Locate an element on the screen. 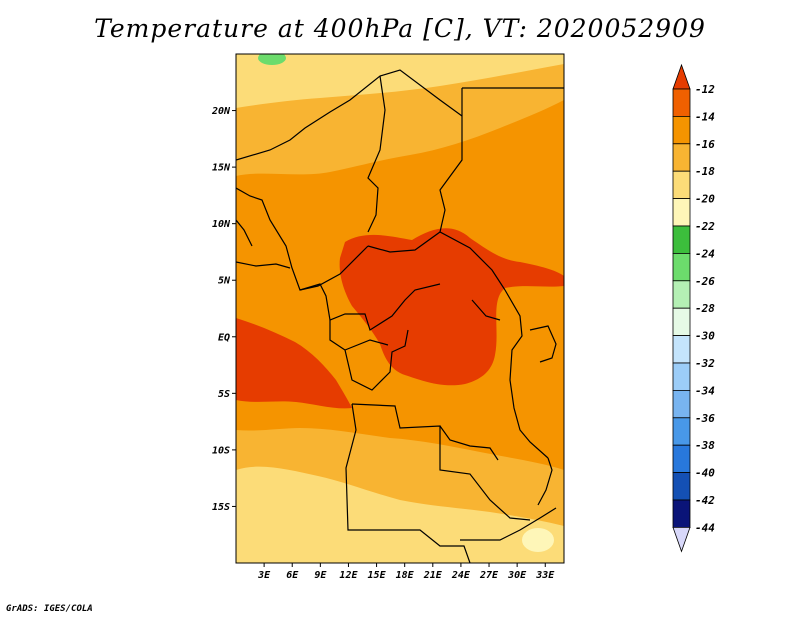 The height and width of the screenshot is (618, 800). x-tick-label: 15E is located at coordinates (377, 575).